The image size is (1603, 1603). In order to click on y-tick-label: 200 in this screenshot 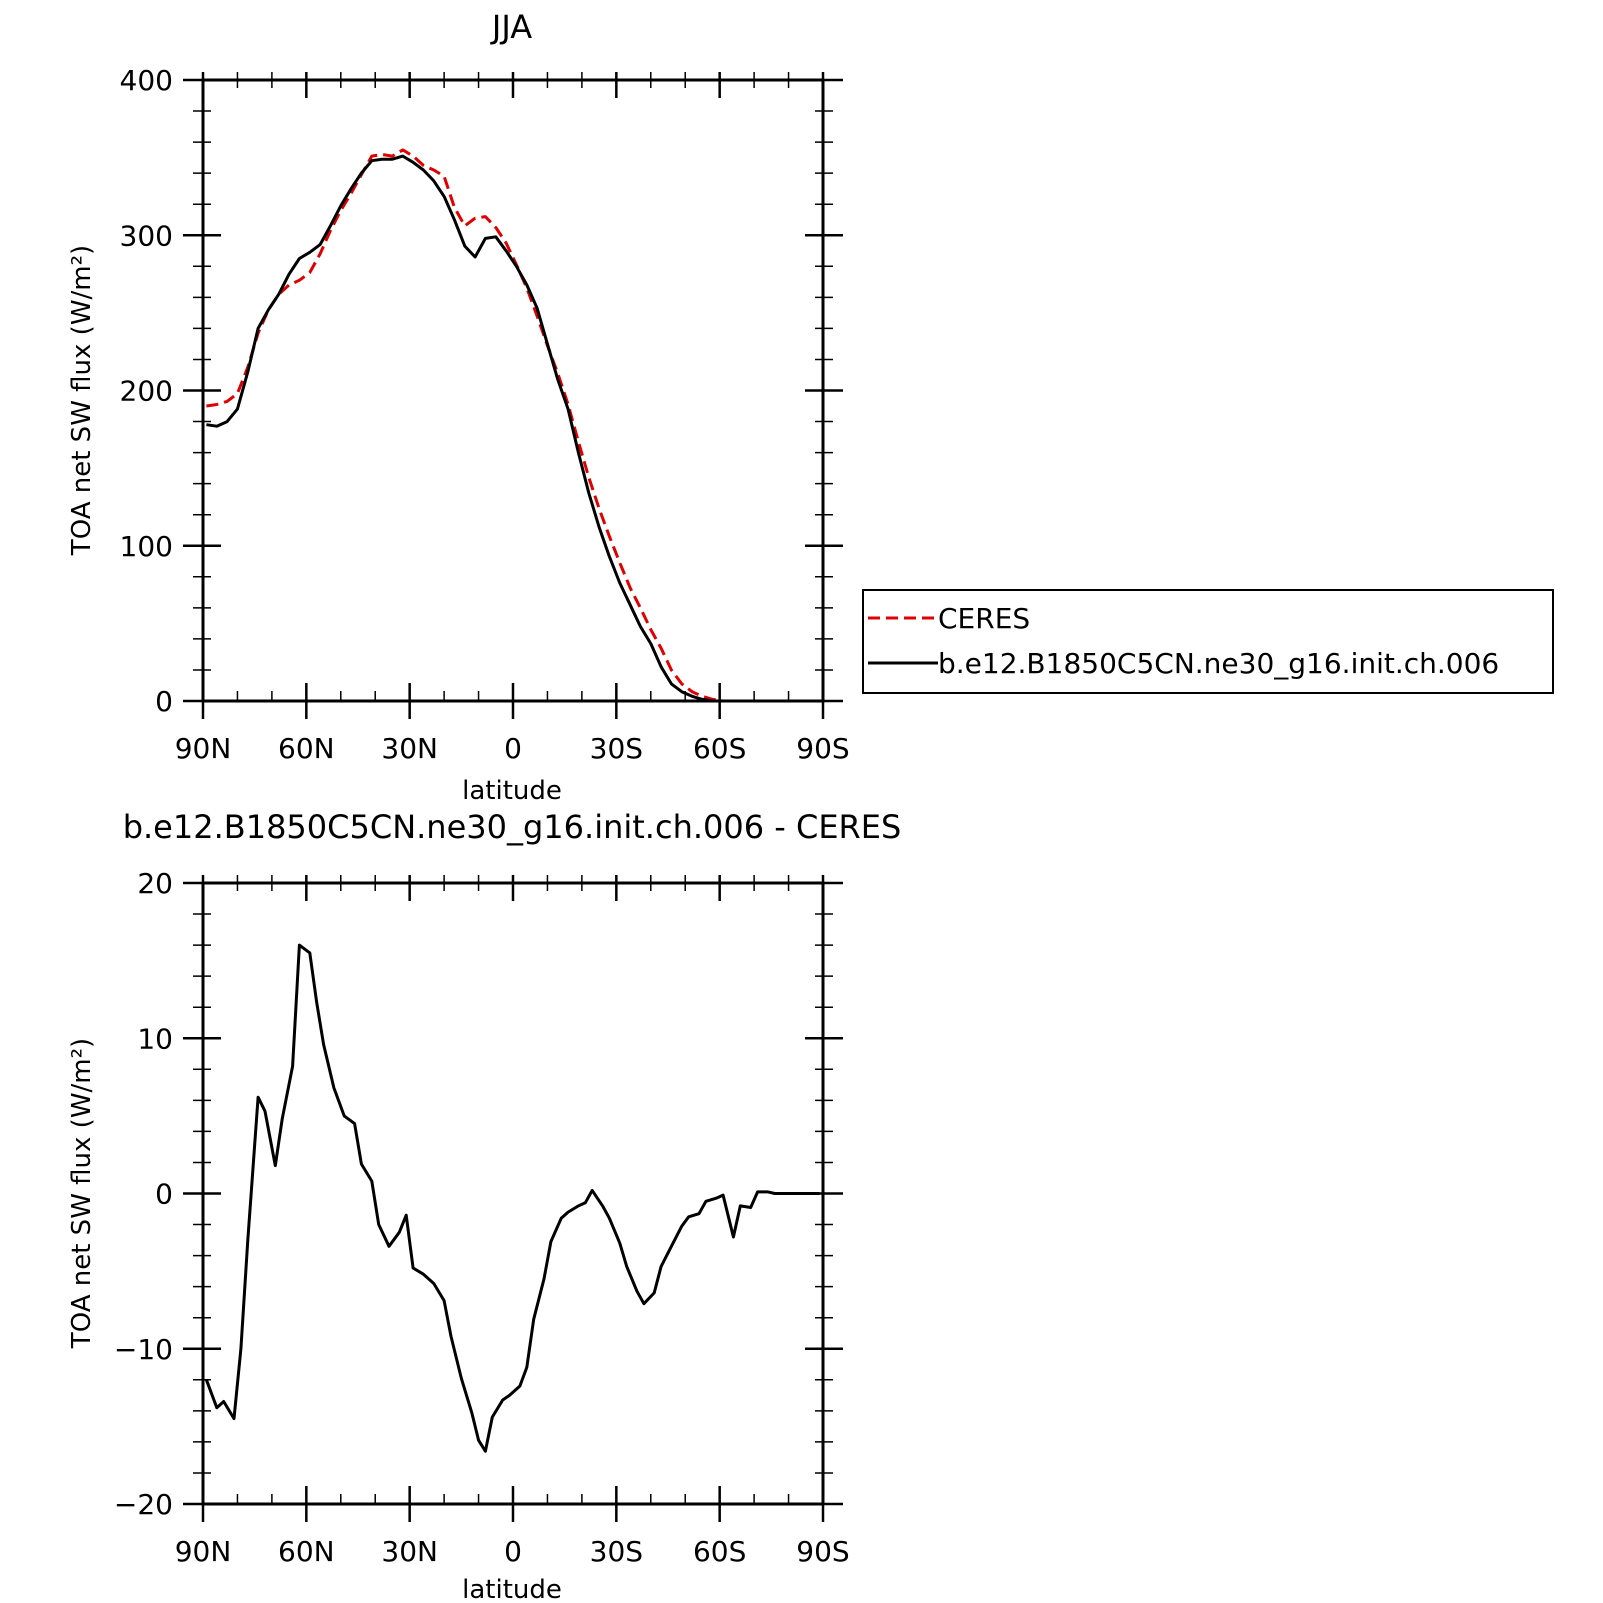, I will do `click(146, 391)`.